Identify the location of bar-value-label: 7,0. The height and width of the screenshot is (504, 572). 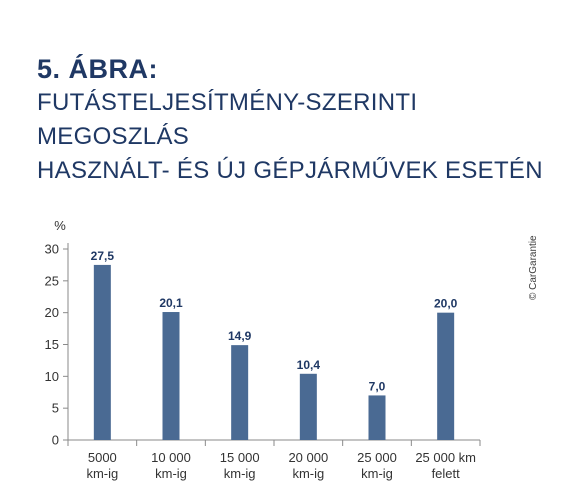
(377, 386).